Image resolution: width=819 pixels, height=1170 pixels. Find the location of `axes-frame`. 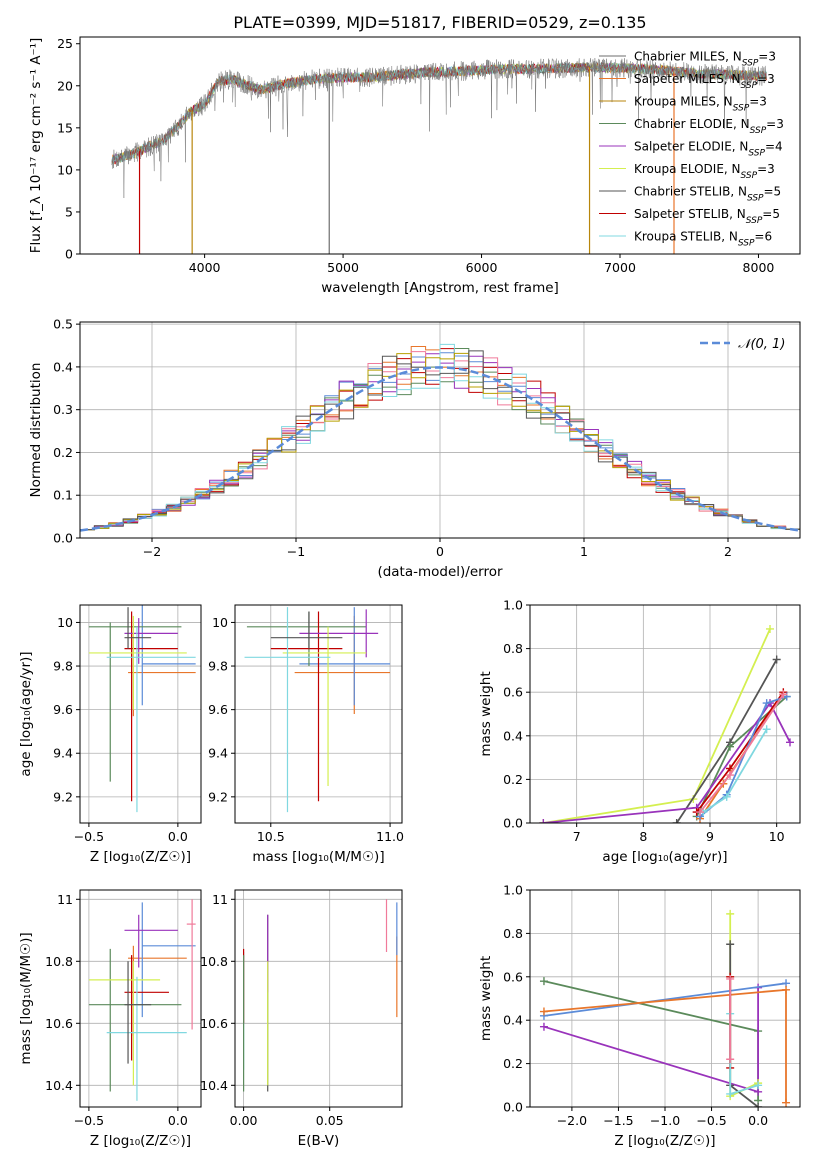

axes-frame is located at coordinates (318, 714).